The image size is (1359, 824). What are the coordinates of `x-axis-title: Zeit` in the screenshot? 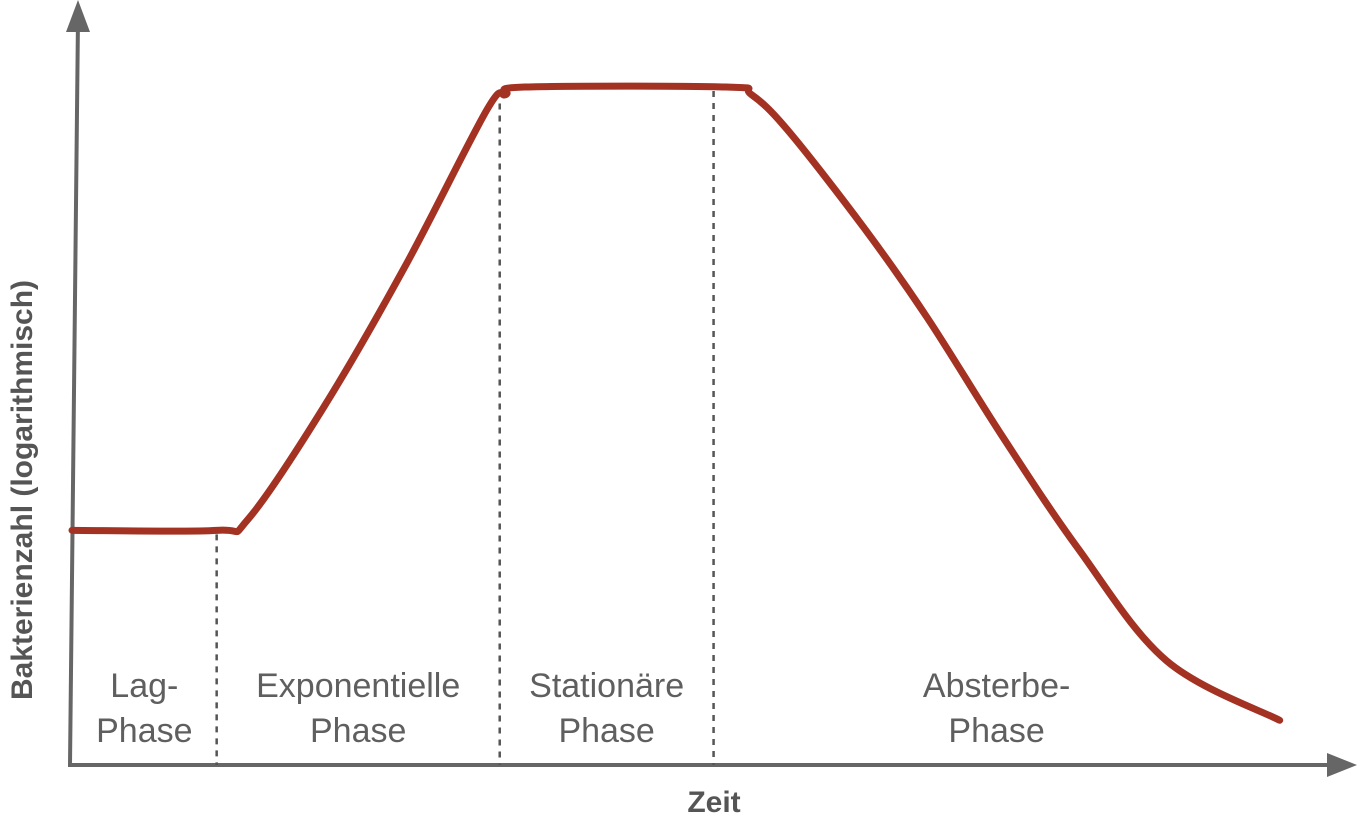 It's located at (713, 802).